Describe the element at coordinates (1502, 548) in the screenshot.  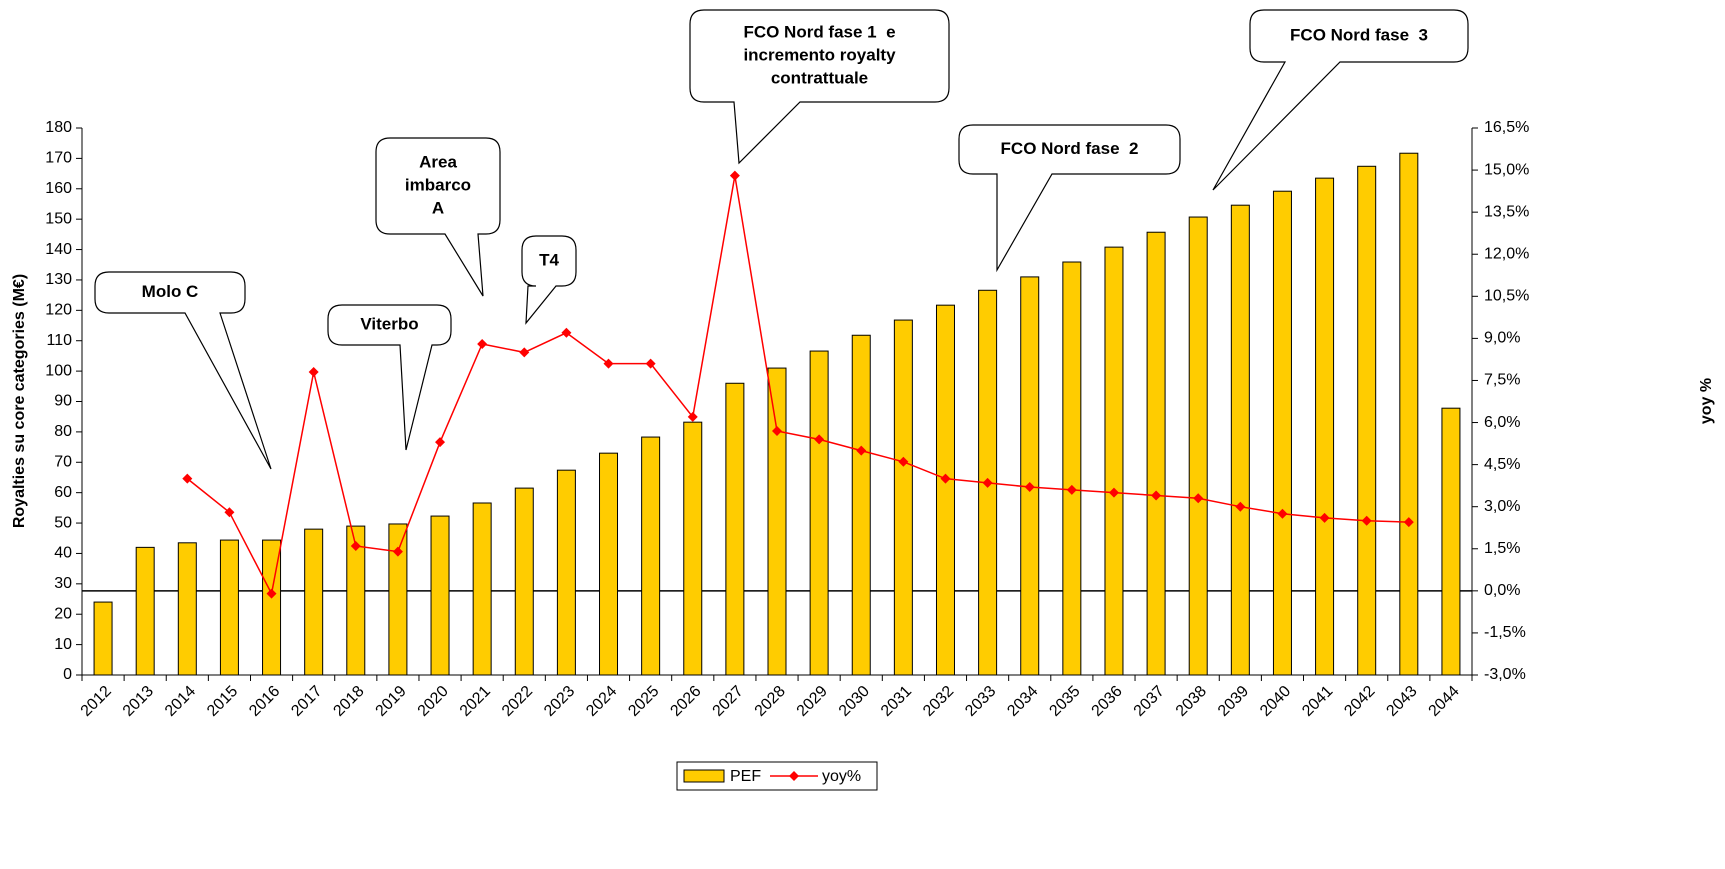
I see `y2-tick-label: 1,5%` at that location.